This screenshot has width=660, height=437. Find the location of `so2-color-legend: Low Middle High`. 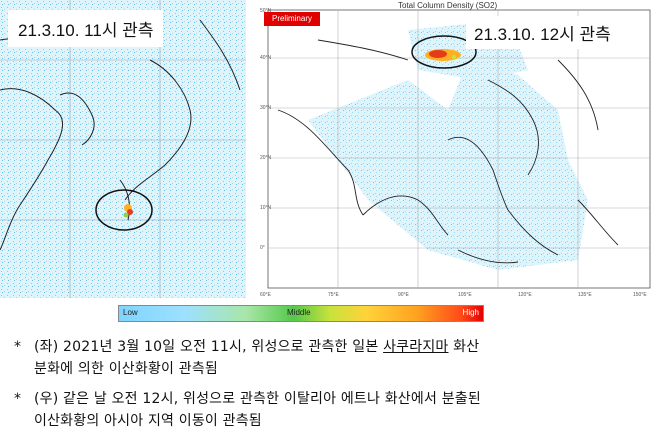

so2-color-legend: Low Middle High is located at coordinates (301, 313).